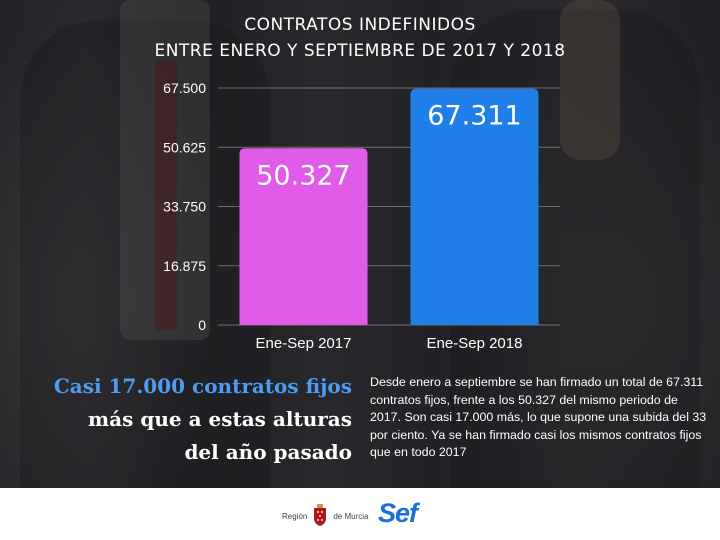 Image resolution: width=720 pixels, height=540 pixels. What do you see at coordinates (360, 51) in the screenshot?
I see `chart-title-line2: ENTRE ENERO Y SEPTIEMBRE DE 2017 Y 2018` at bounding box center [360, 51].